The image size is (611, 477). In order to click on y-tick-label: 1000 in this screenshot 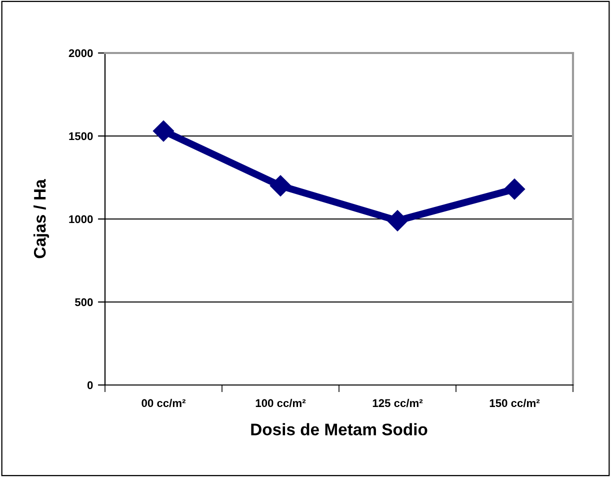, I will do `click(81, 219)`.